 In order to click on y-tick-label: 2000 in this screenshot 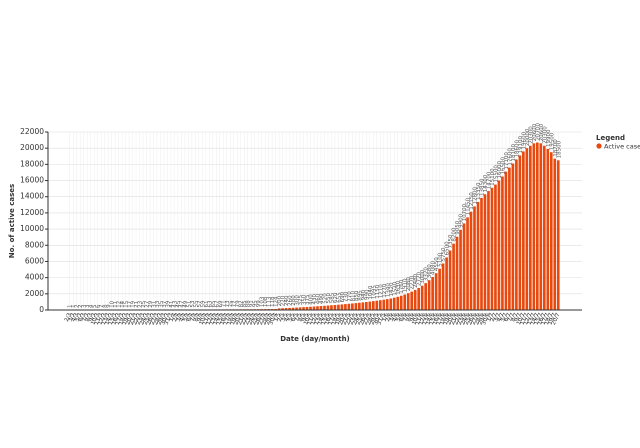, I will do `click(34, 293)`.